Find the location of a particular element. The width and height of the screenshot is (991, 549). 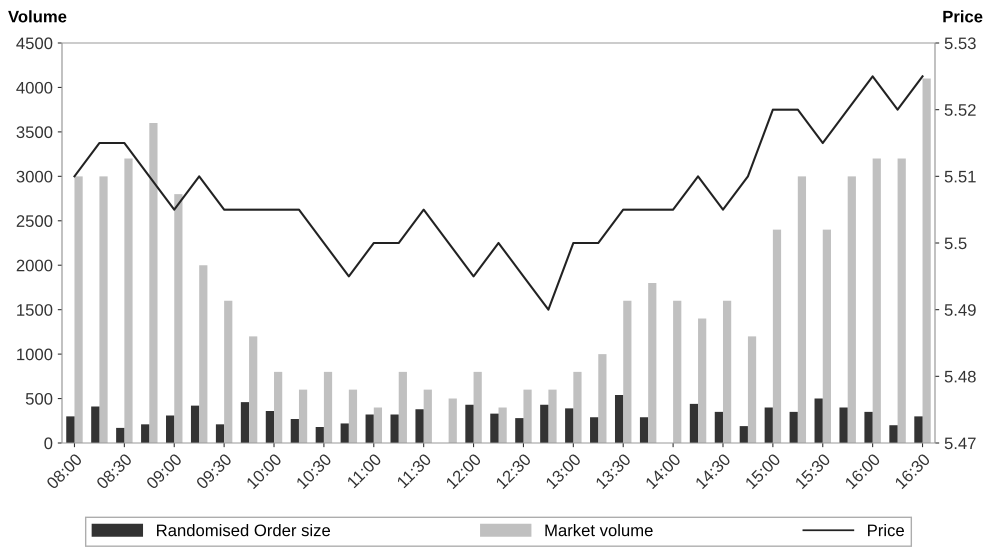

legend-label: Randomised Order size is located at coordinates (243, 530).